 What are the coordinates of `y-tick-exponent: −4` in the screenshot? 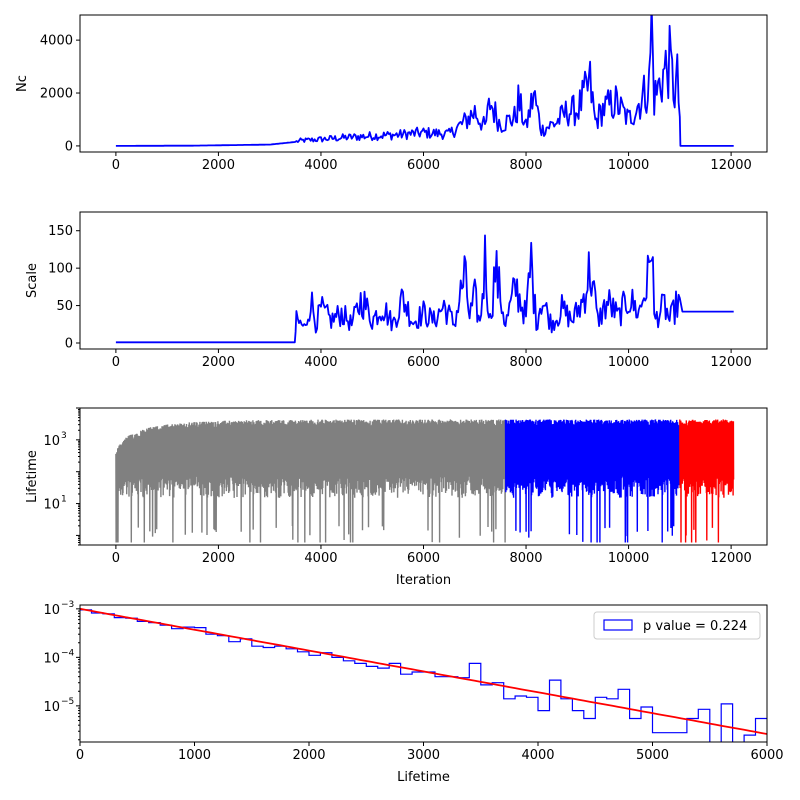 It's located at (68, 653).